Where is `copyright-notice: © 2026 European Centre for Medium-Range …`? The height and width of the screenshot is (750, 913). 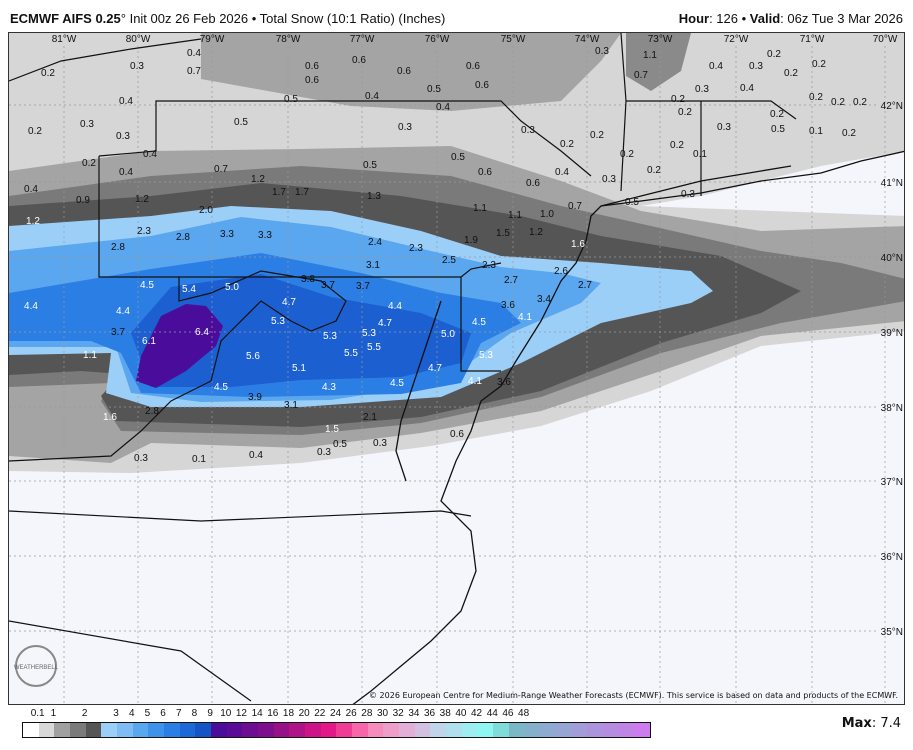 copyright-notice: © 2026 European Centre for Medium-Range … is located at coordinates (633, 695).